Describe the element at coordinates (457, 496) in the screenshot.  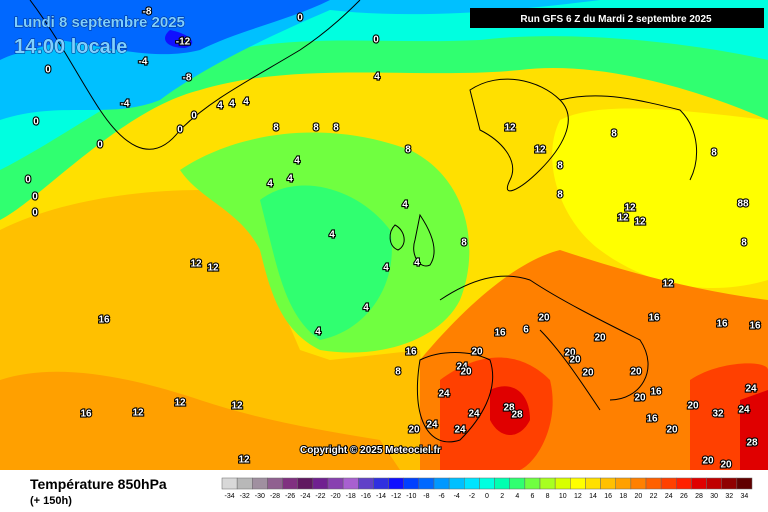
I see `scale-tick-label: -4` at that location.